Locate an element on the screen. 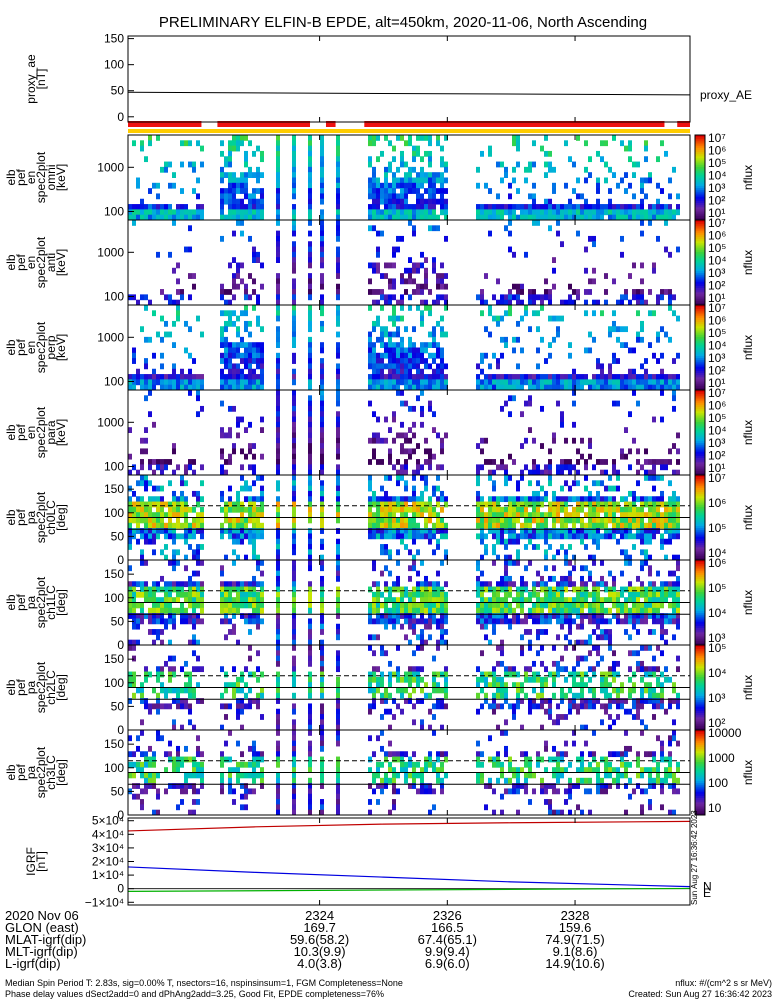 Image resolution: width=775 pixels, height=1000 pixels. colorbar-tick: 10¹ is located at coordinates (716, 468).